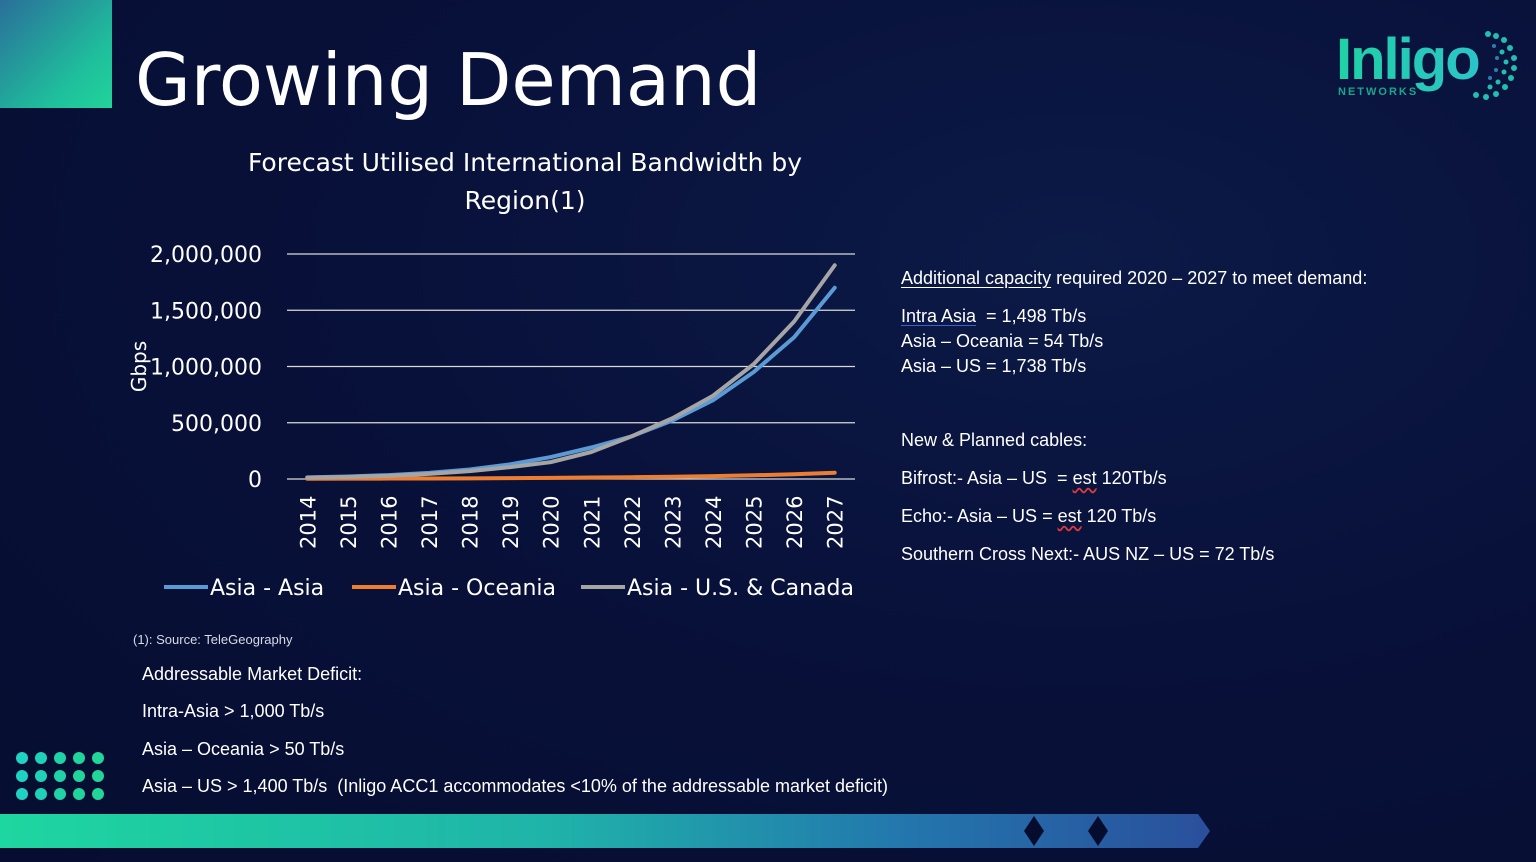 The image size is (1536, 862). I want to click on x-tick-label: 2025, so click(755, 522).